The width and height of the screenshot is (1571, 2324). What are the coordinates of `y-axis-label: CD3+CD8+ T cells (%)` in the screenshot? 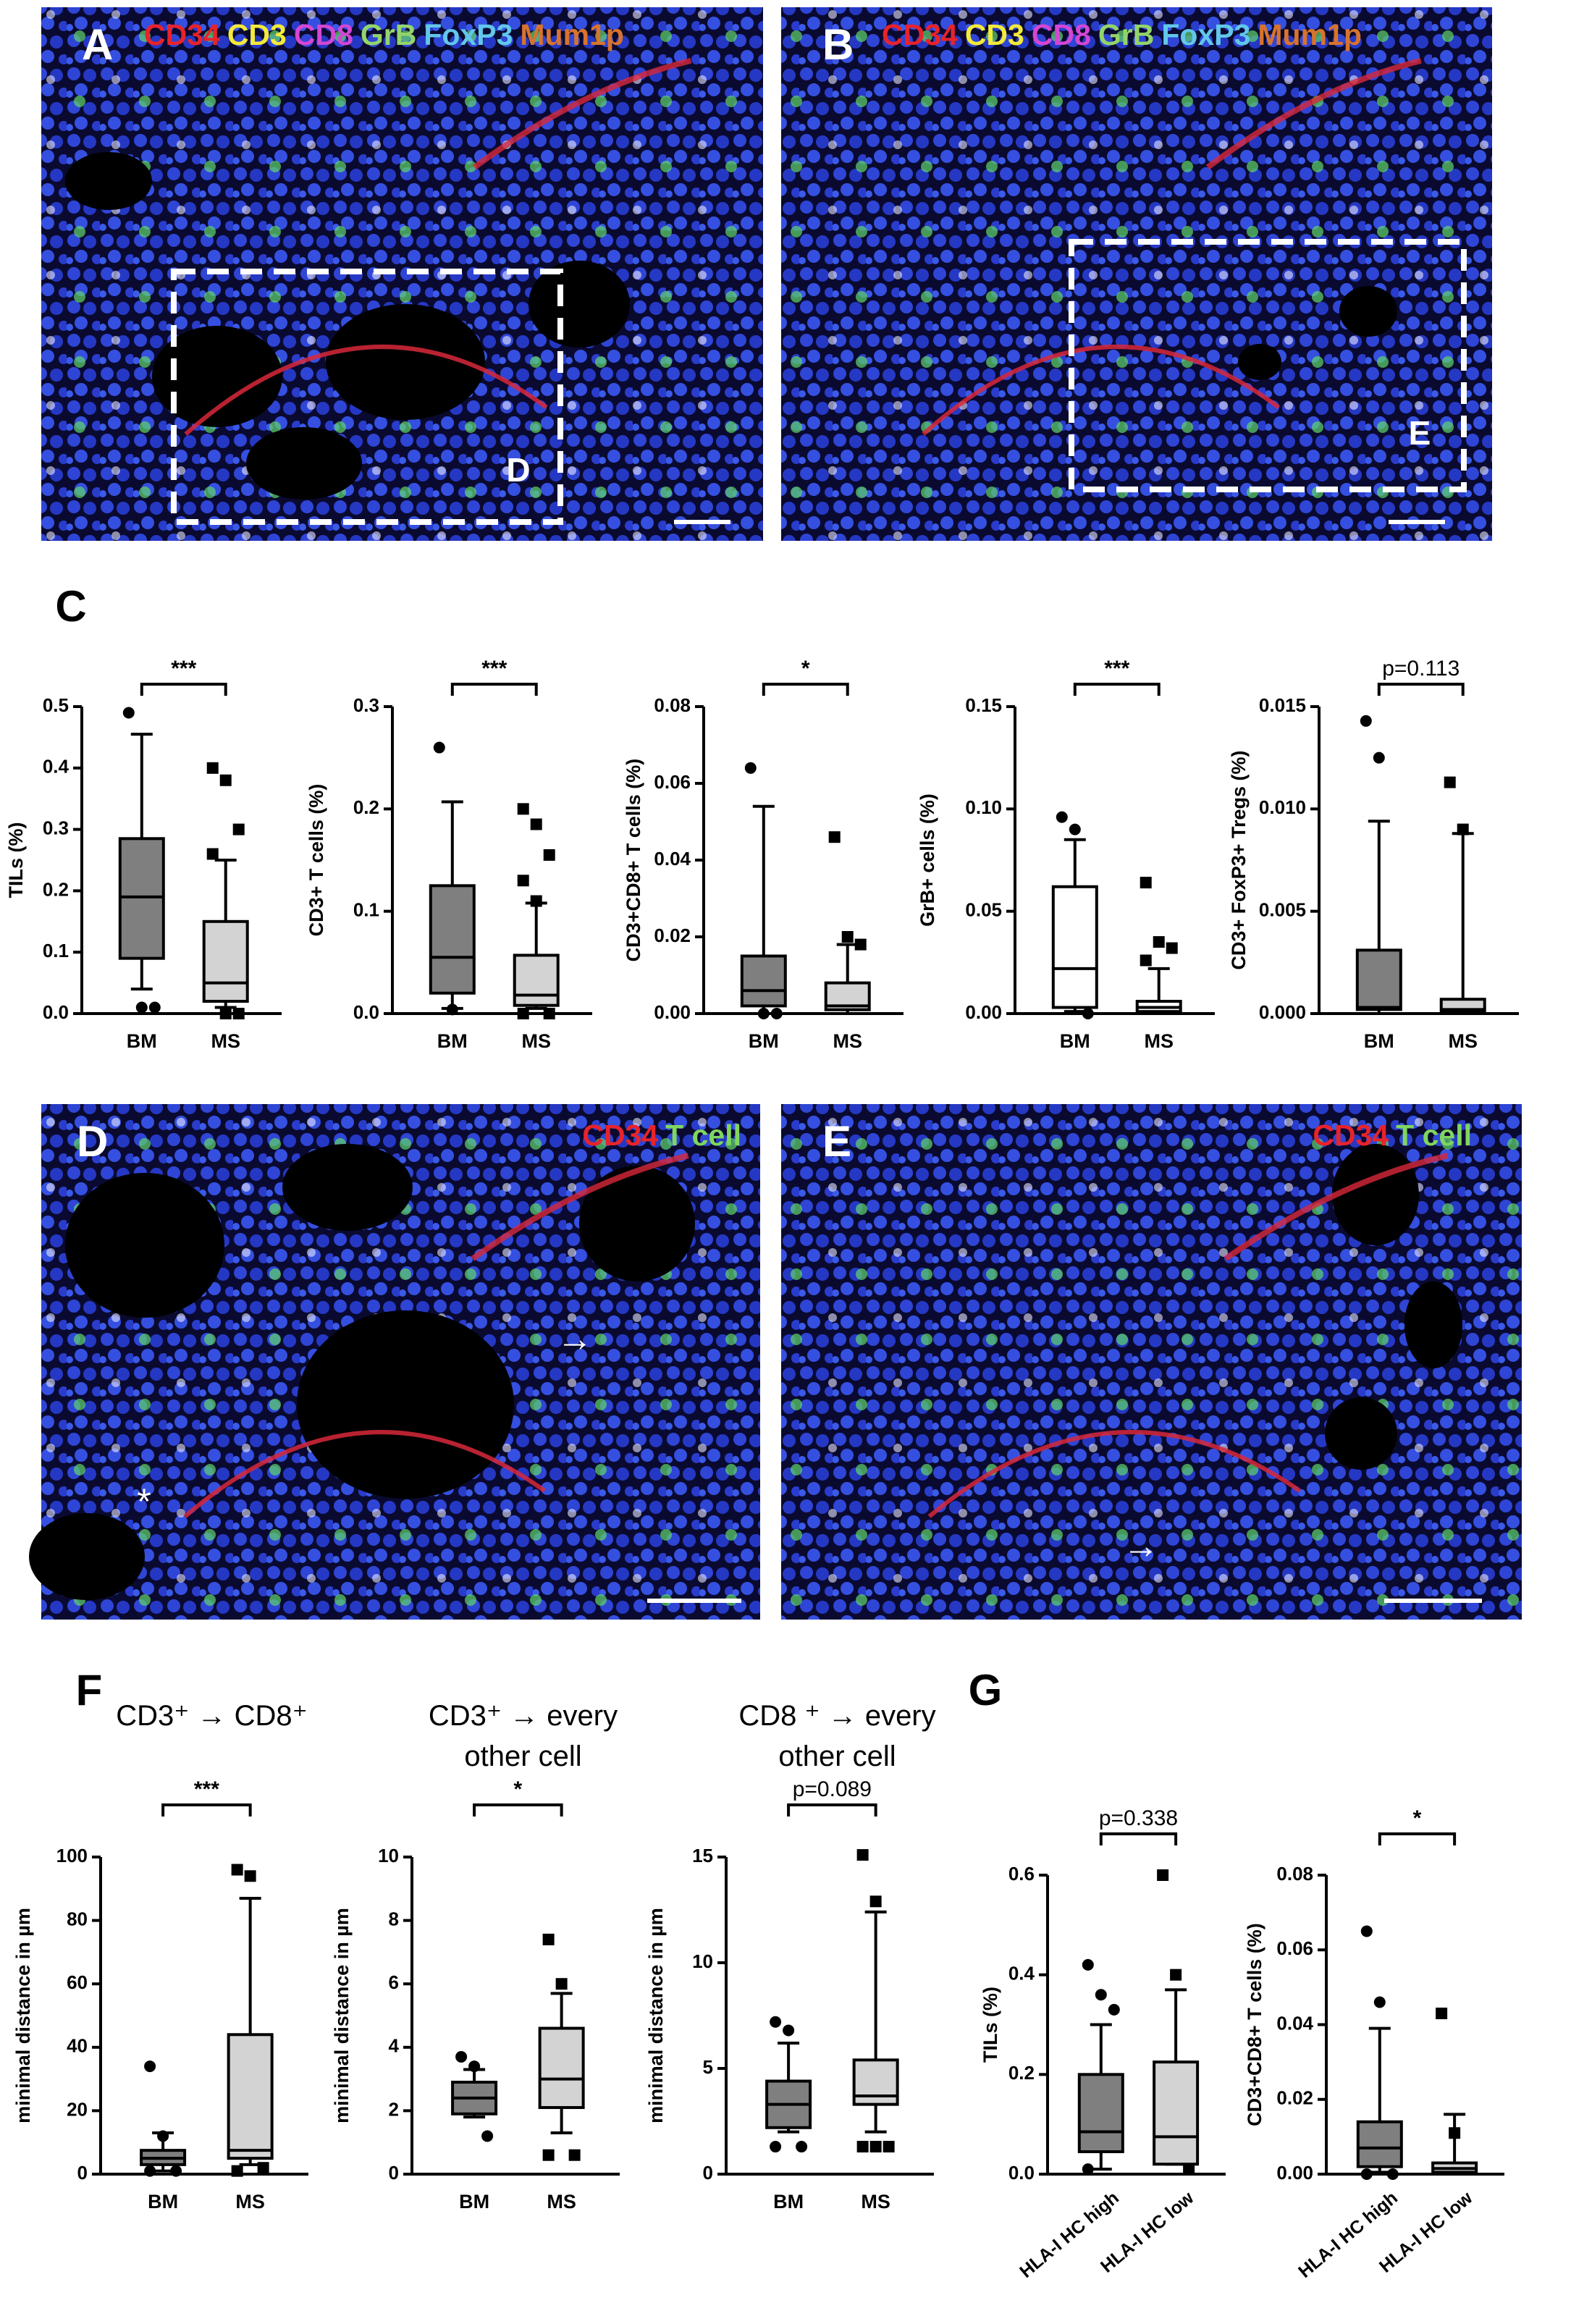 It's located at (1254, 2024).